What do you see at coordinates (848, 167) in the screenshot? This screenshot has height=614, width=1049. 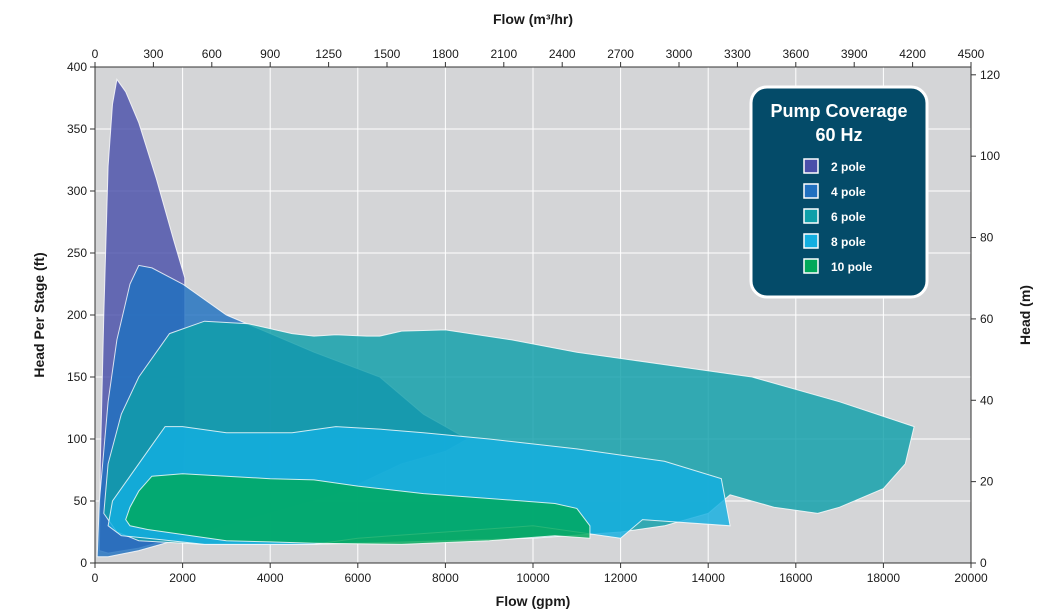 I see `legend-label: 2 pole` at bounding box center [848, 167].